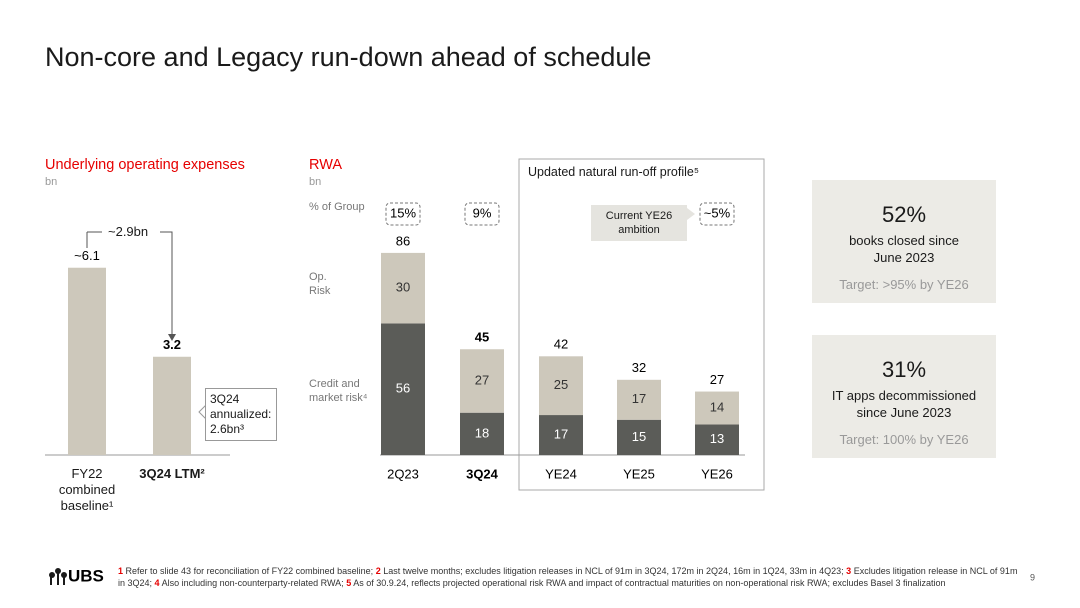  What do you see at coordinates (320, 284) in the screenshot?
I see `series-label: Op. Risk` at bounding box center [320, 284].